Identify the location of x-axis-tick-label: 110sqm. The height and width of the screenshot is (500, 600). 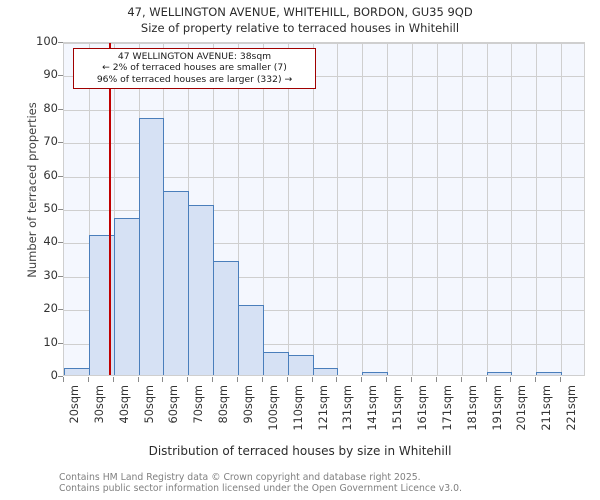
(298, 408).